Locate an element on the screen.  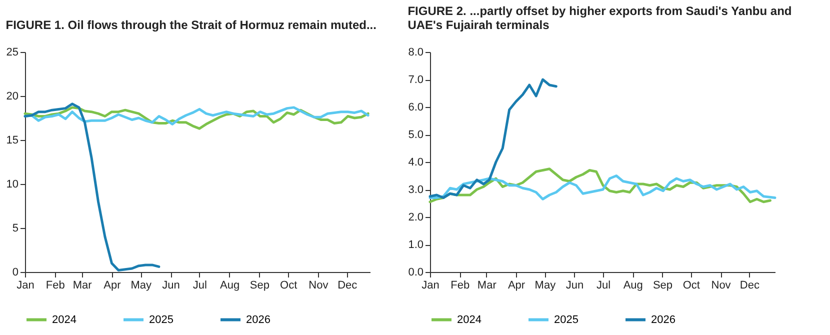
y-tick-label: 15 is located at coordinates (12, 140).